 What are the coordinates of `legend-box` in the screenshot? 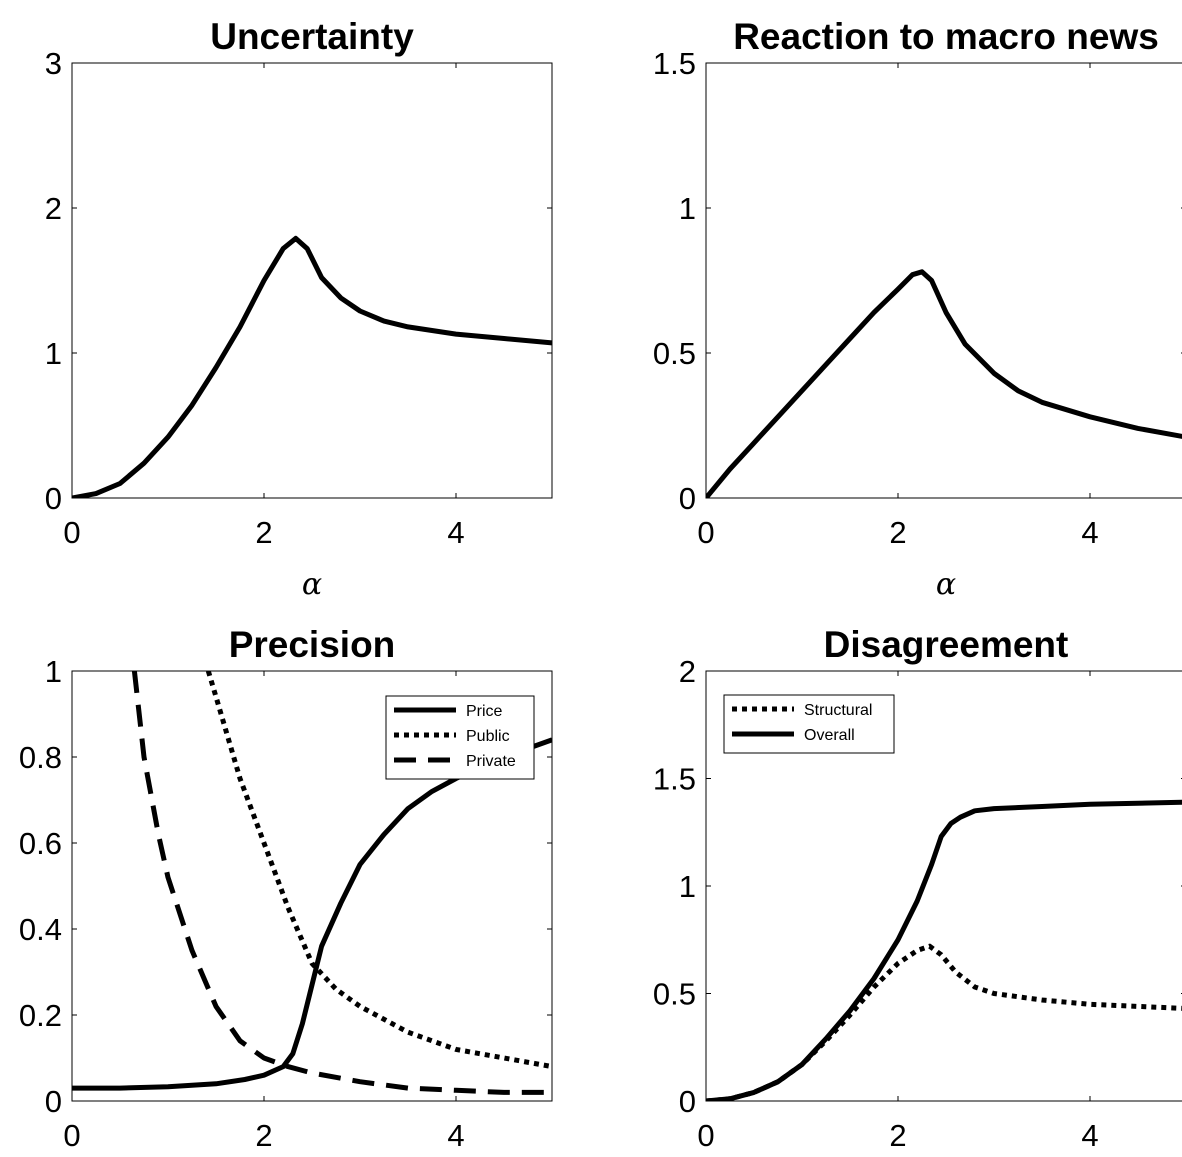 It's located at (809, 724).